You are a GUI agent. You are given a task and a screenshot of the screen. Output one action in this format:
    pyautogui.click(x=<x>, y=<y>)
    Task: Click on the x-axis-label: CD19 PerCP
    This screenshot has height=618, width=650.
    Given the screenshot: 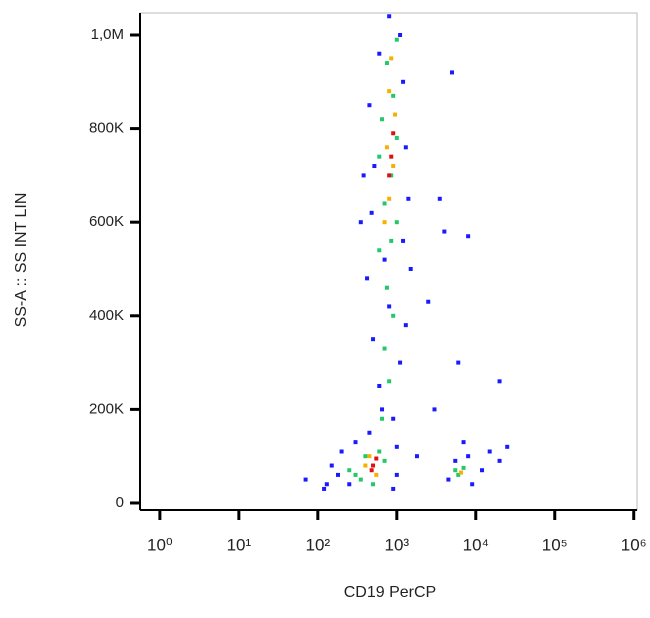 What is the action you would take?
    pyautogui.click(x=390, y=592)
    